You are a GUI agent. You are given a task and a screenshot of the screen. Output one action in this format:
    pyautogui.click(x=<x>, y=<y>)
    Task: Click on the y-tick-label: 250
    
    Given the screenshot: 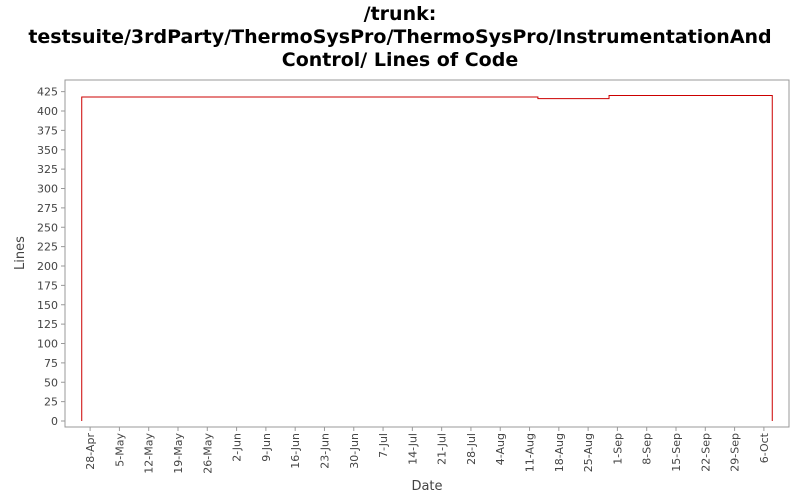 What is the action you would take?
    pyautogui.click(x=47, y=227)
    